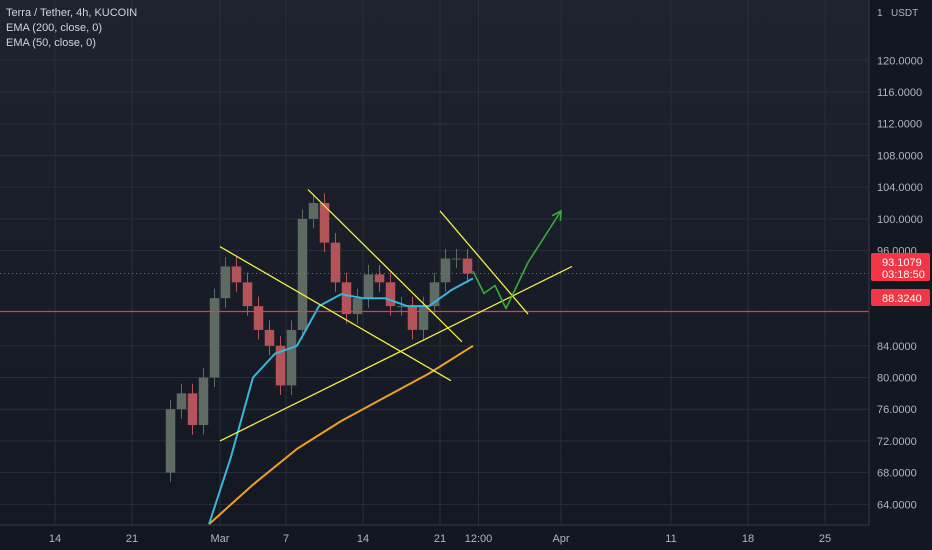  What do you see at coordinates (897, 442) in the screenshot?
I see `price-tick-label: 72.0000` at bounding box center [897, 442].